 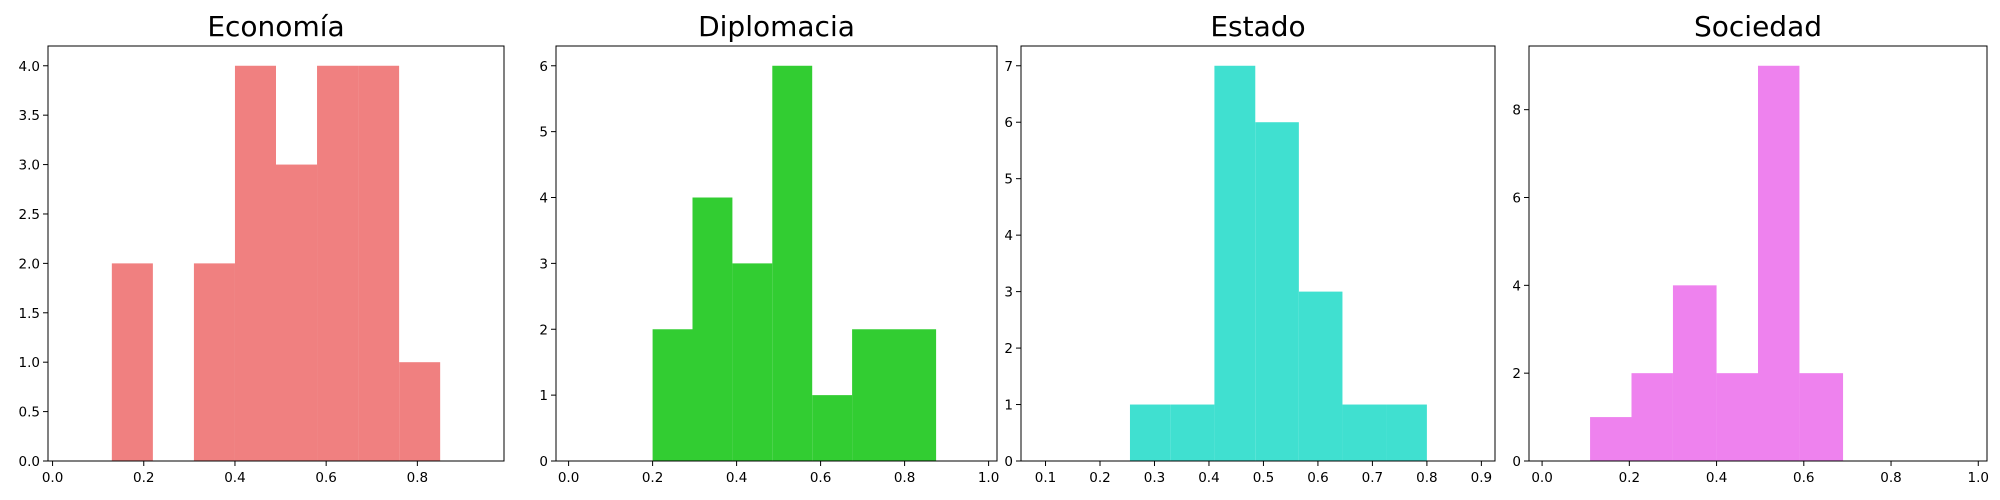 I want to click on y-tick-label: 0.0, so click(x=29, y=462).